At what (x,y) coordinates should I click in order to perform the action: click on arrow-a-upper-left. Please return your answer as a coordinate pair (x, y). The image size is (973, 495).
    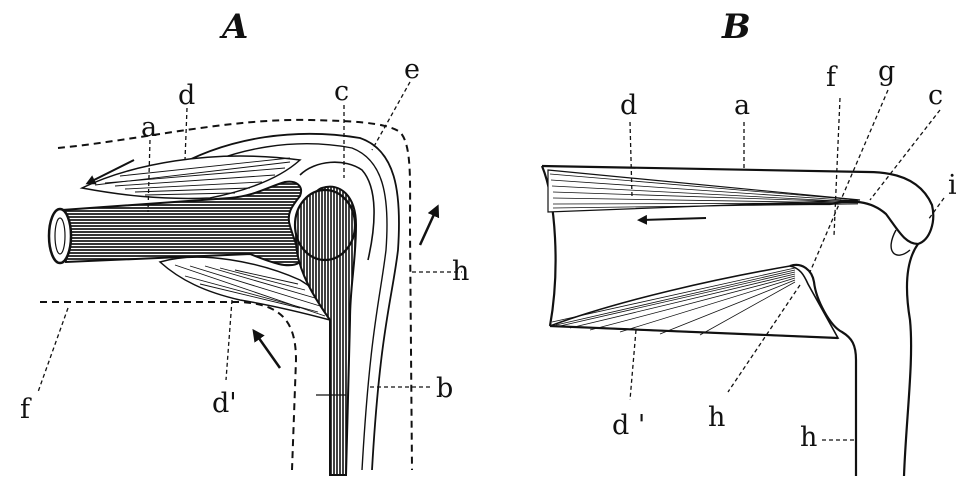
    Looking at the image, I should click on (110, 172).